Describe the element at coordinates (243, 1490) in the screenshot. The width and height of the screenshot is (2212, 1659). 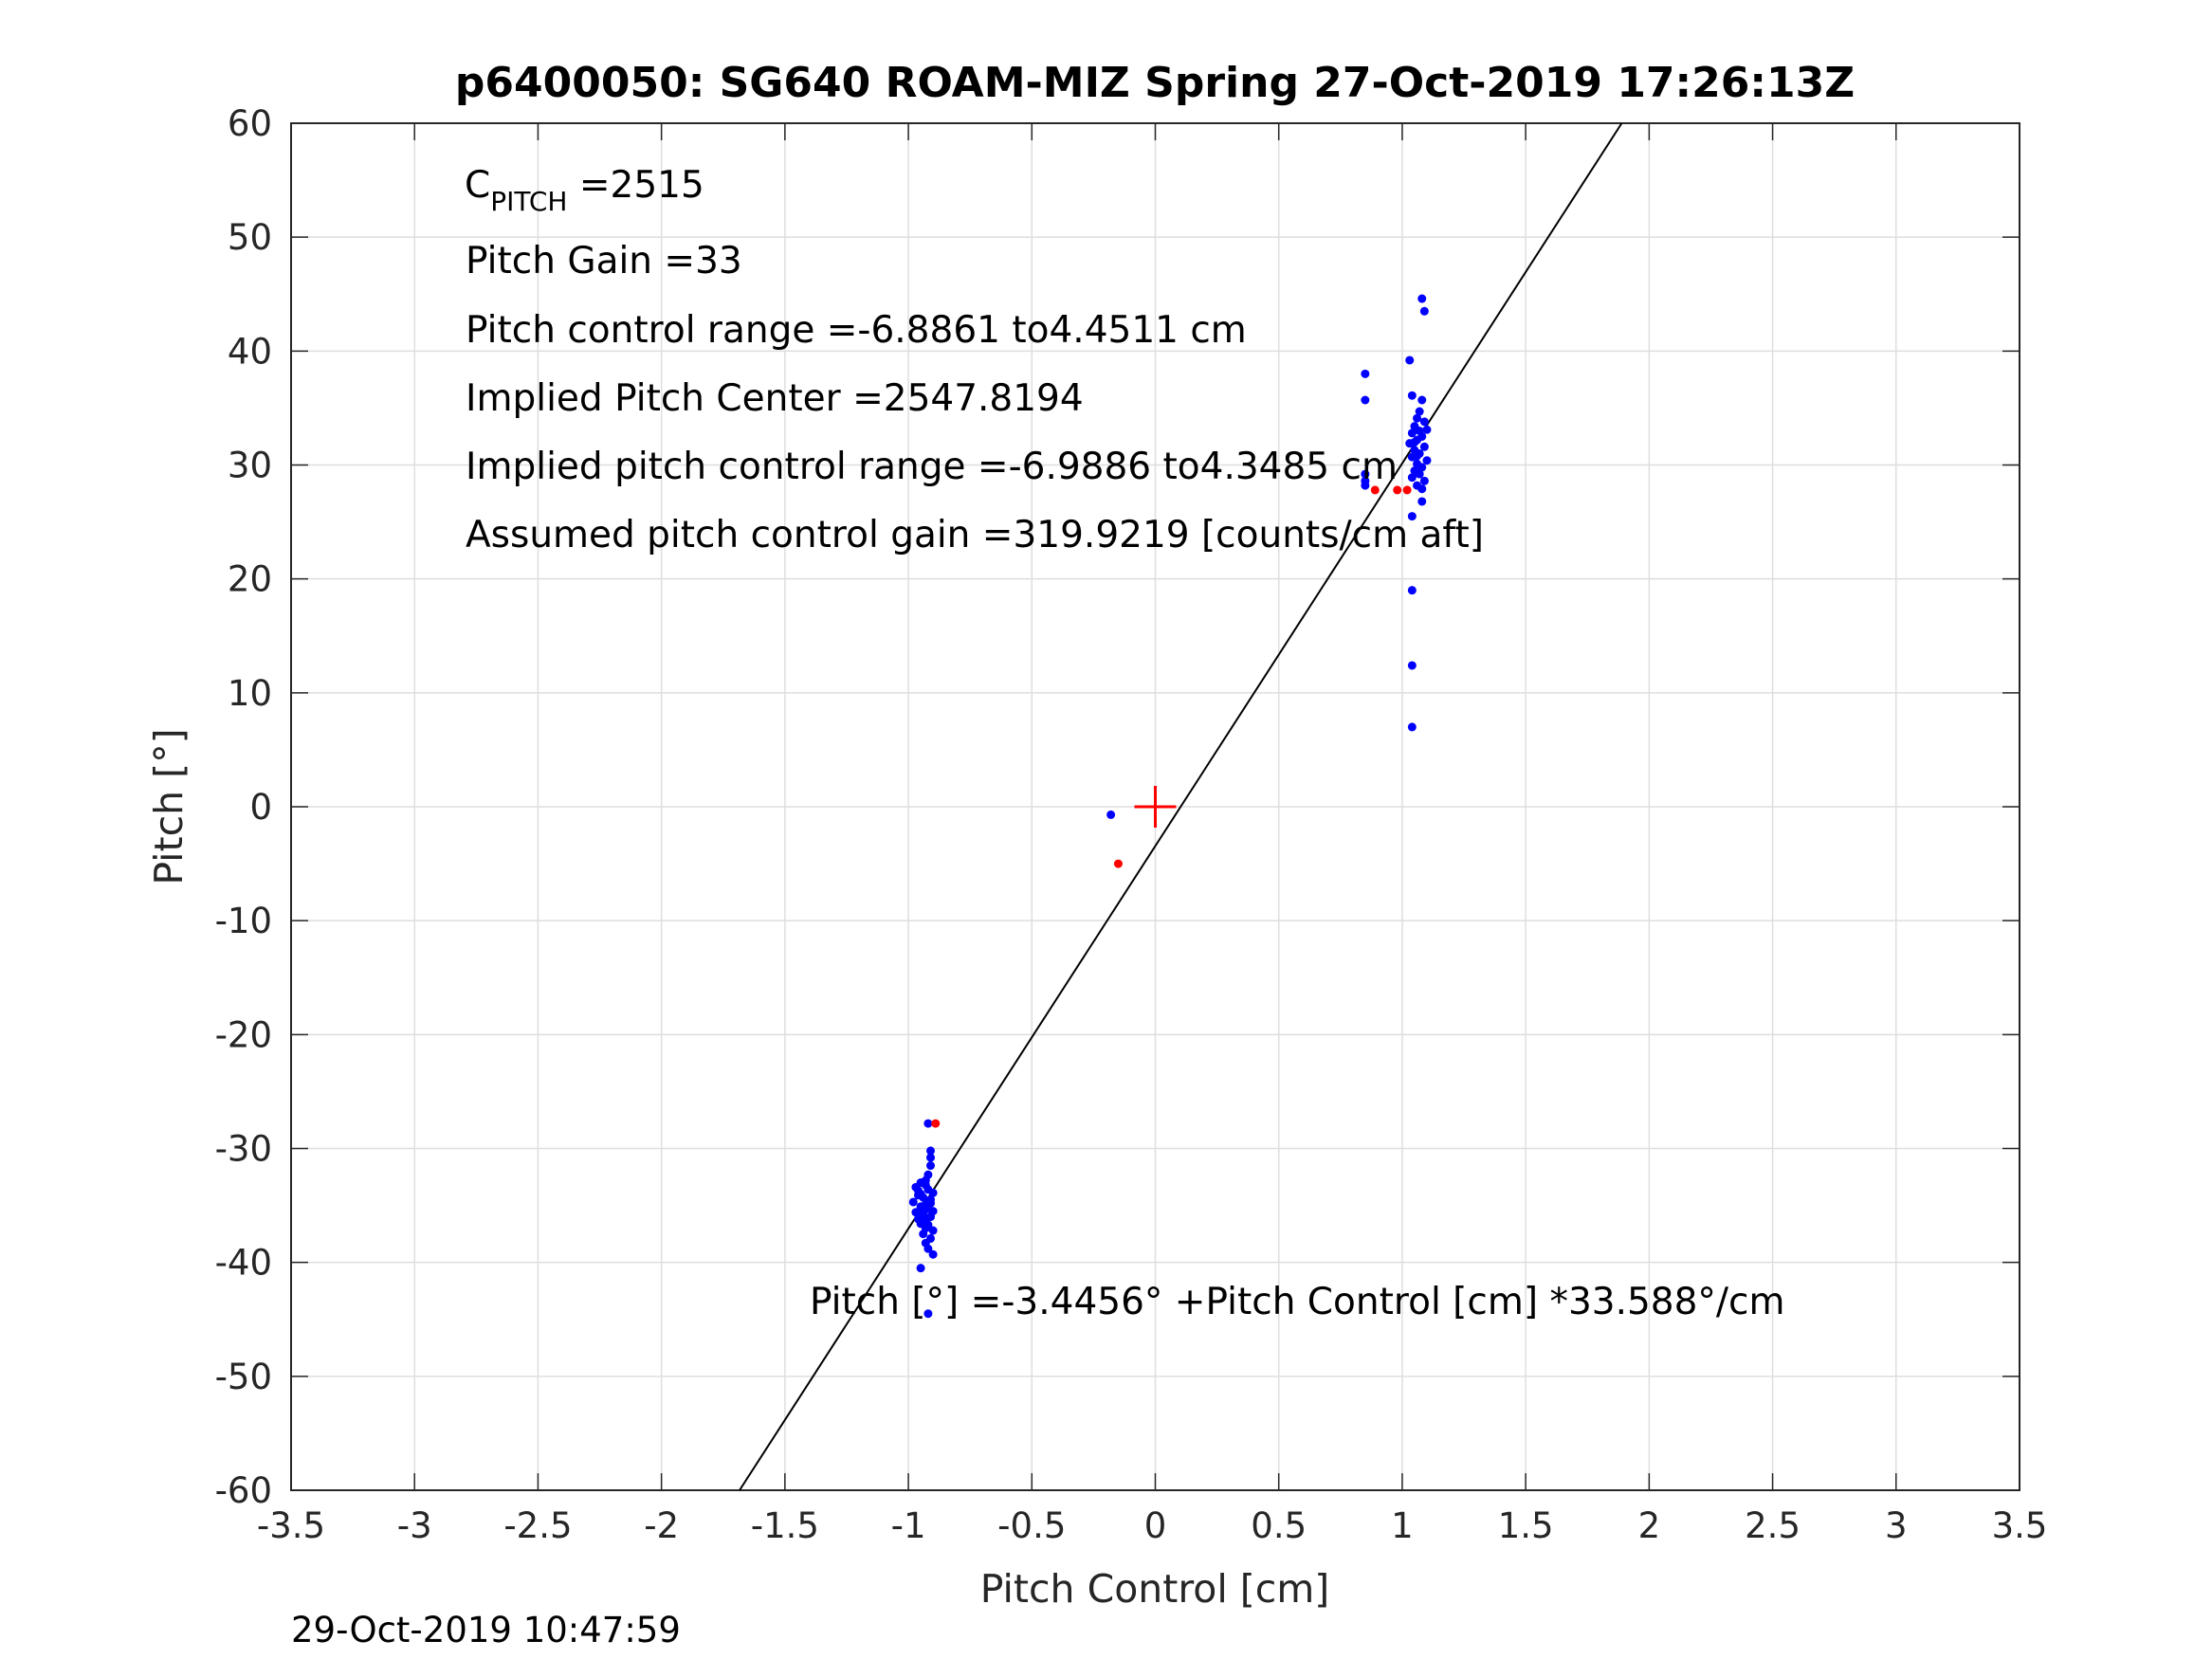
I see `y-tick-label: -60` at that location.